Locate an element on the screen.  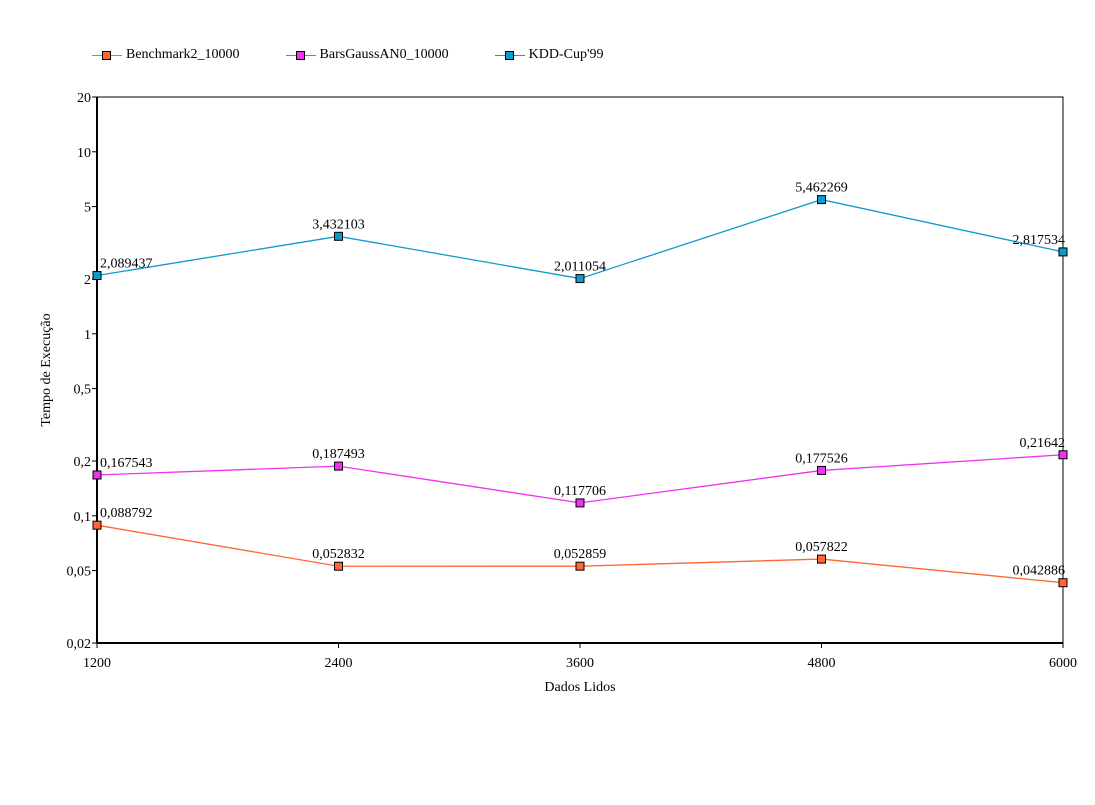
legend-label-kdd: KDD-Cup'99 is located at coordinates (566, 54).